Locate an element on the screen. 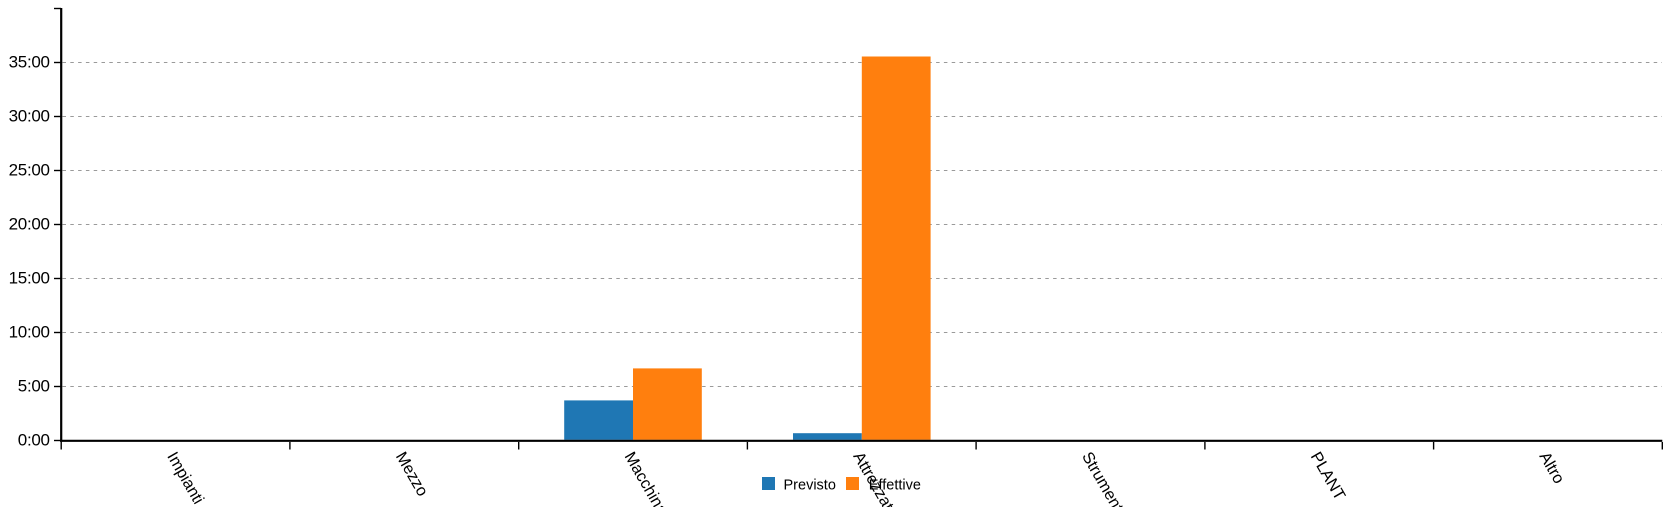 The width and height of the screenshot is (1677, 507). svg-text: 15:00 is located at coordinates (29, 277).